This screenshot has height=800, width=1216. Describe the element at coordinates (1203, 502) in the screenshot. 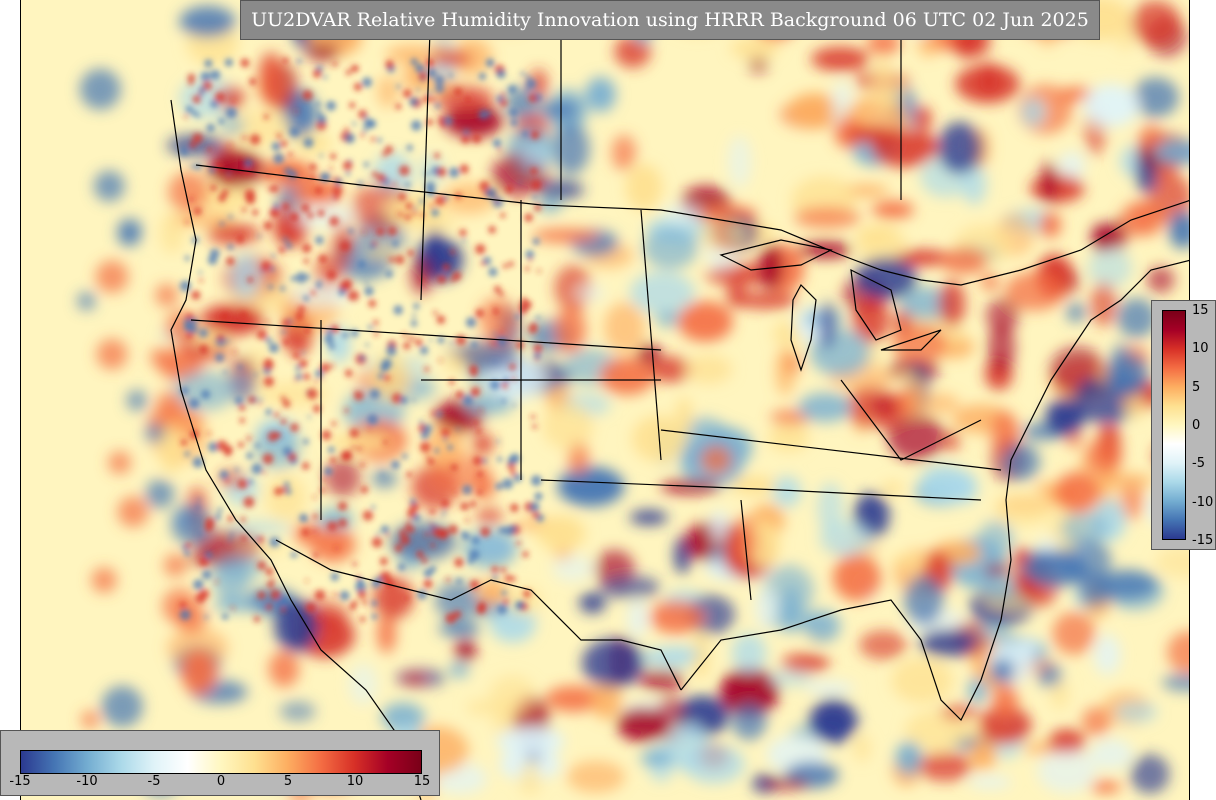

I see `vertical-colorbar-tick: -10` at that location.